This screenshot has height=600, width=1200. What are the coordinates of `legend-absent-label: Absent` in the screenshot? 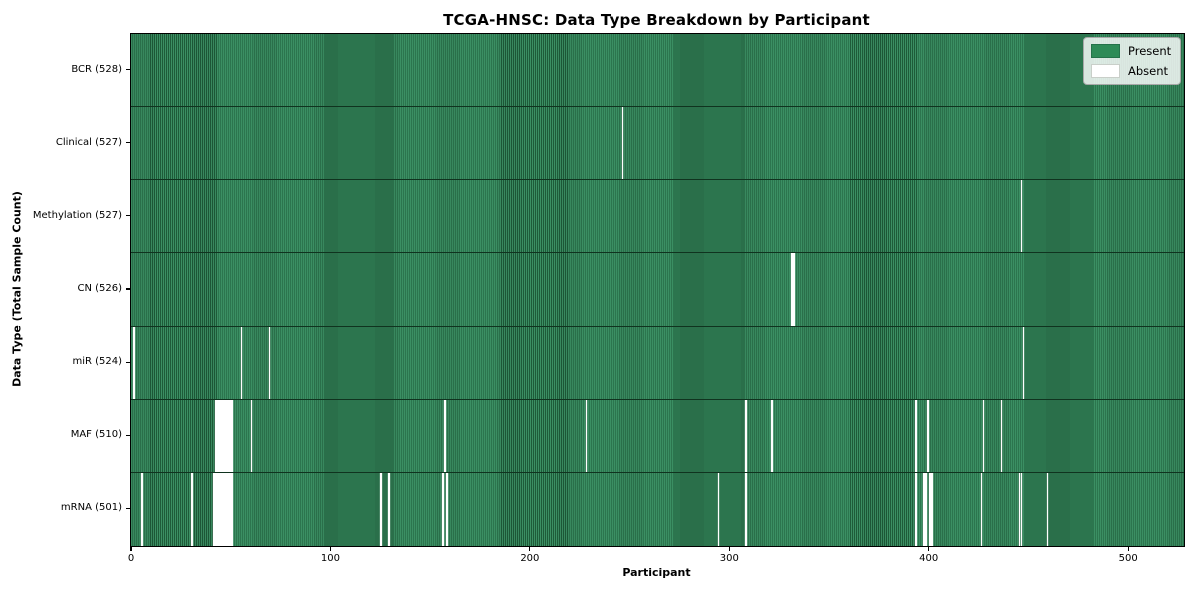 It's located at (1148, 71).